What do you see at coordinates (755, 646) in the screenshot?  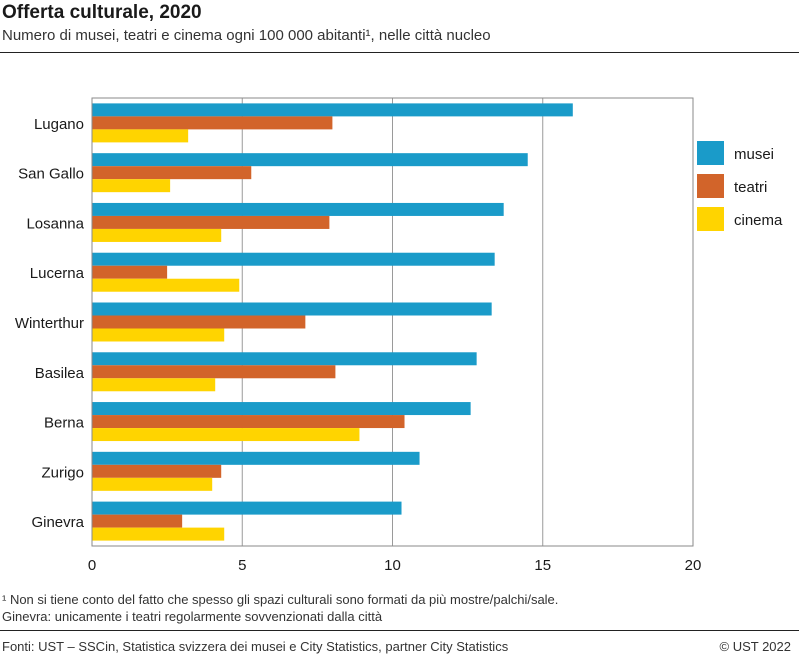 I see `copyright: © UST 2022` at bounding box center [755, 646].